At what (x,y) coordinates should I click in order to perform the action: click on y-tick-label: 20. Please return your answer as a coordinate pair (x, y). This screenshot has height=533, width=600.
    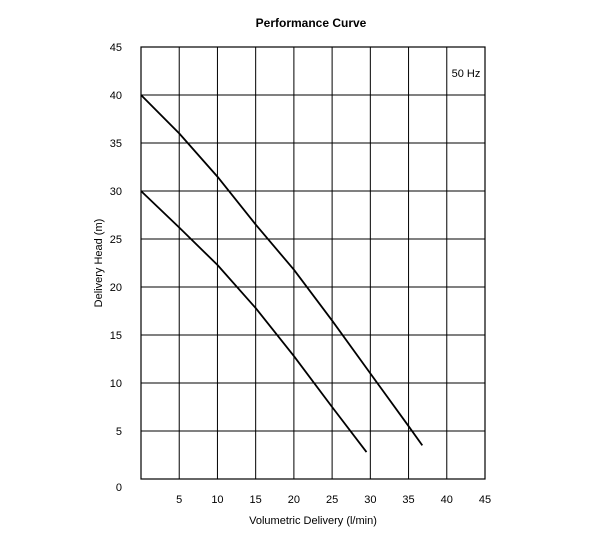
    Looking at the image, I should click on (116, 288).